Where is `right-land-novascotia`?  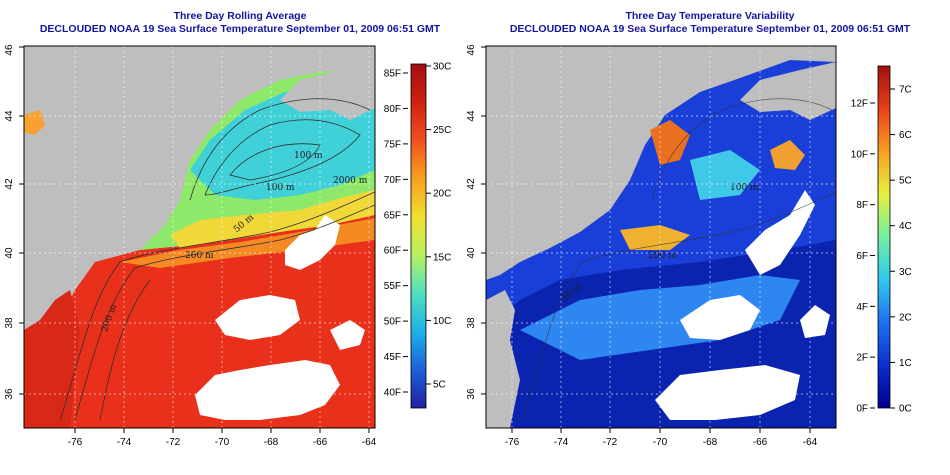
right-land-novascotia is located at coordinates (788, 91).